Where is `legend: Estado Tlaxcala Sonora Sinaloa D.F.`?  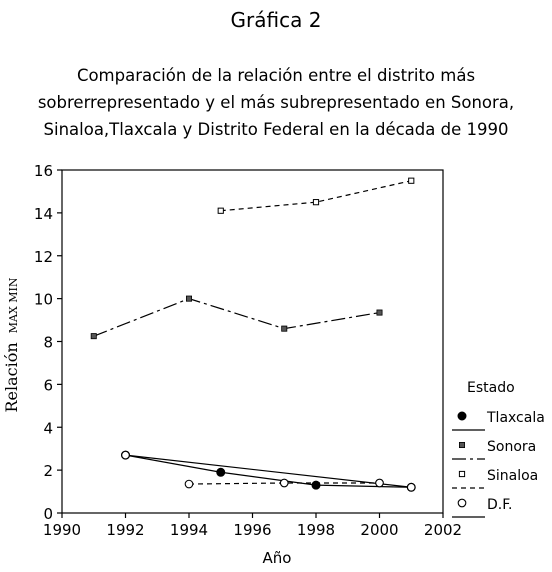
legend: Estado Tlaxcala Sonora Sinaloa D.F. is located at coordinates (498, 449).